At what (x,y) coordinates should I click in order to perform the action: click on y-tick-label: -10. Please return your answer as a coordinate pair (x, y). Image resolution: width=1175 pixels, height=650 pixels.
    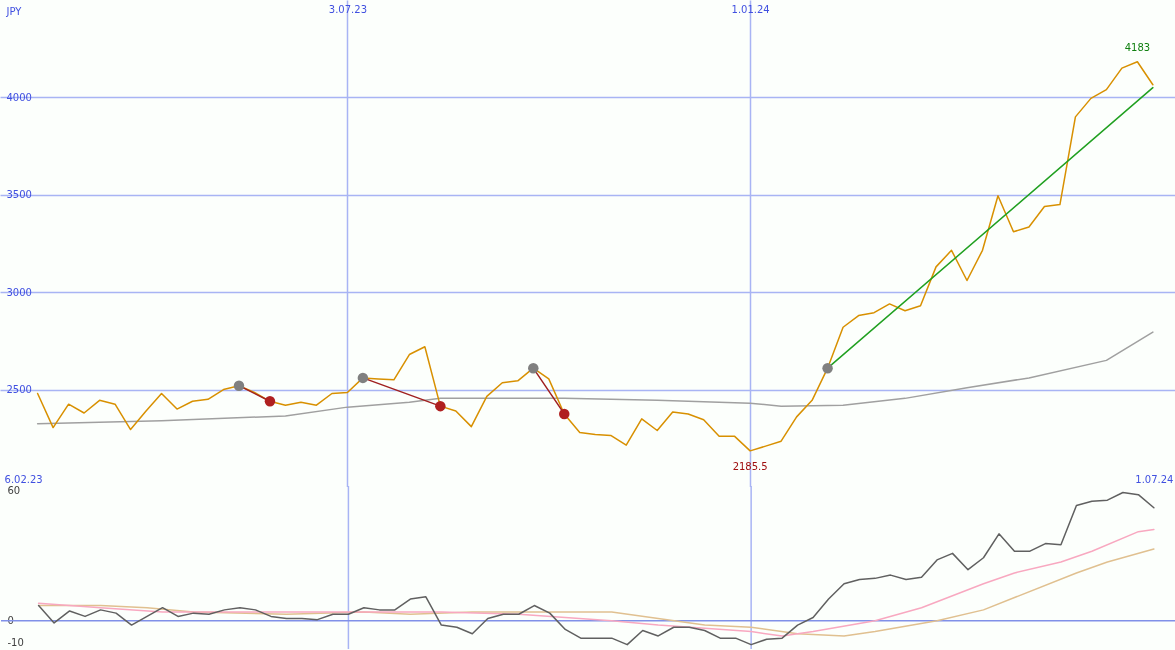
    Looking at the image, I should click on (15, 642).